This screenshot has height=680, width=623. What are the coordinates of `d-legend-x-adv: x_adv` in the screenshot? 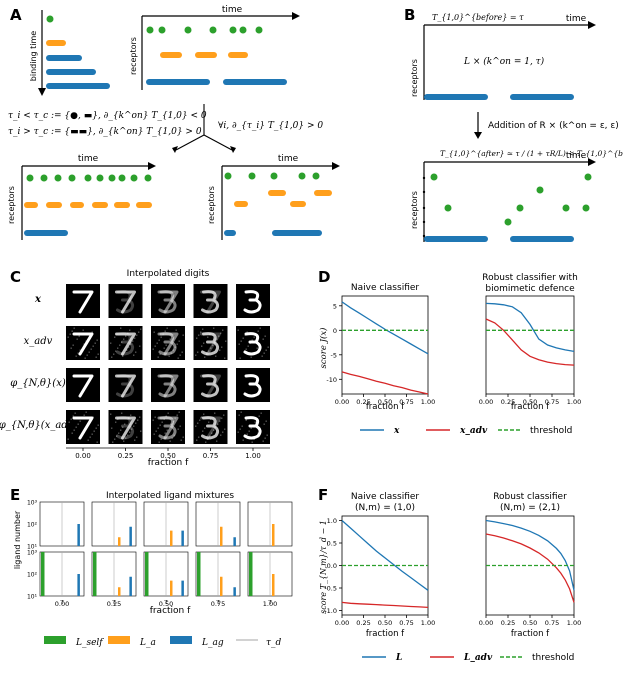 It's located at (473, 431).